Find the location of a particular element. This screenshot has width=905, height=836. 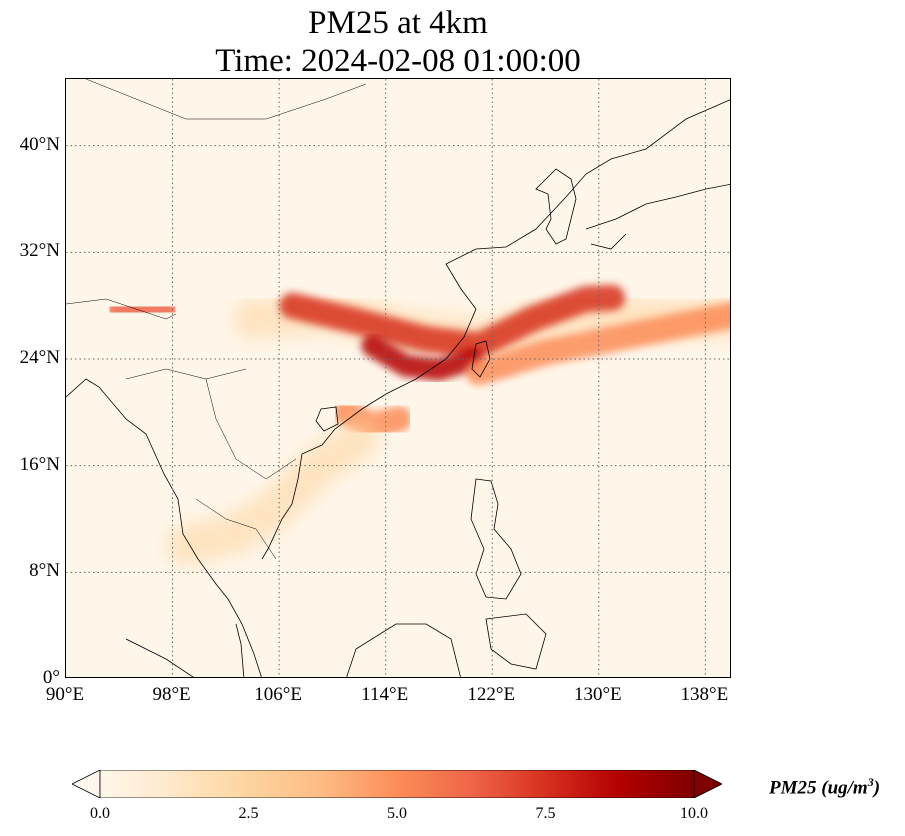

colorbar is located at coordinates (397, 784).